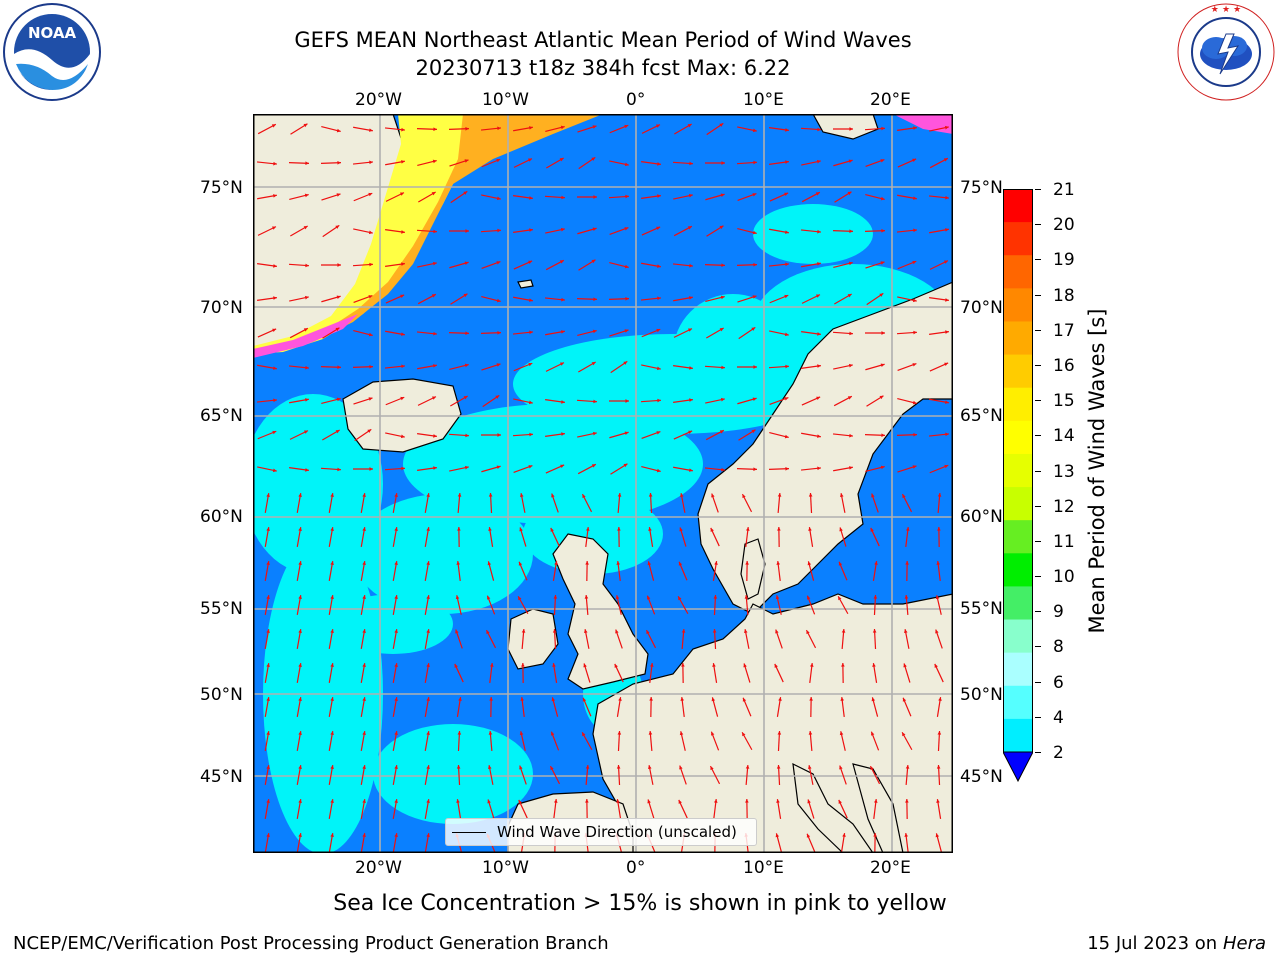  What do you see at coordinates (52, 33) in the screenshot?
I see `svg-text: NOAA` at bounding box center [52, 33].